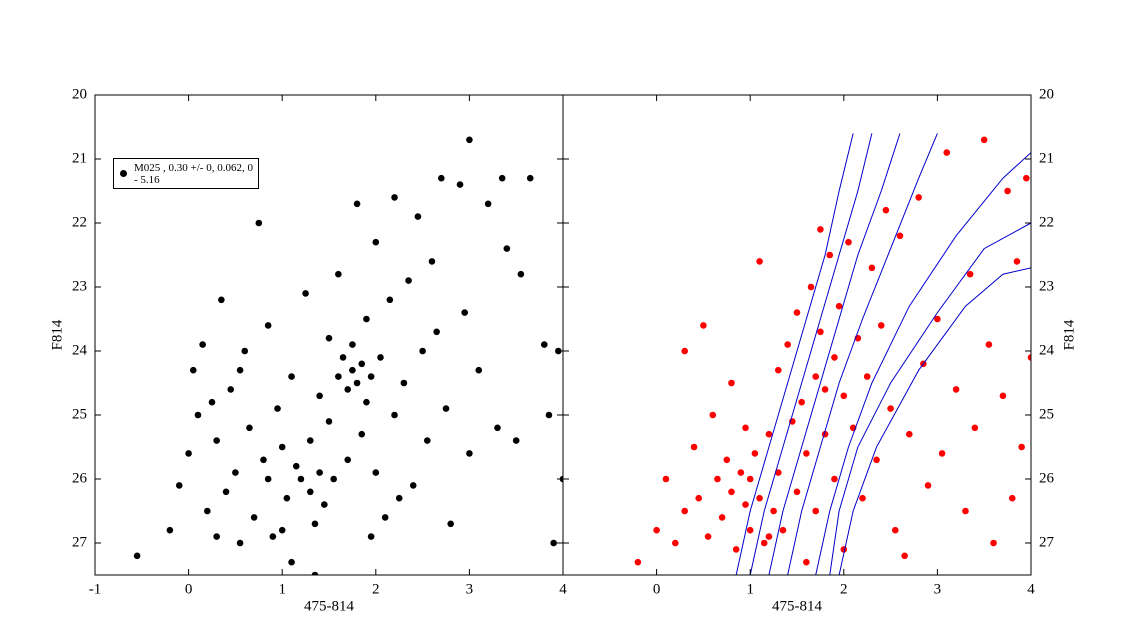 The width and height of the screenshot is (1125, 625). Describe the element at coordinates (79, 94) in the screenshot. I see `y-tick-label: 20` at that location.